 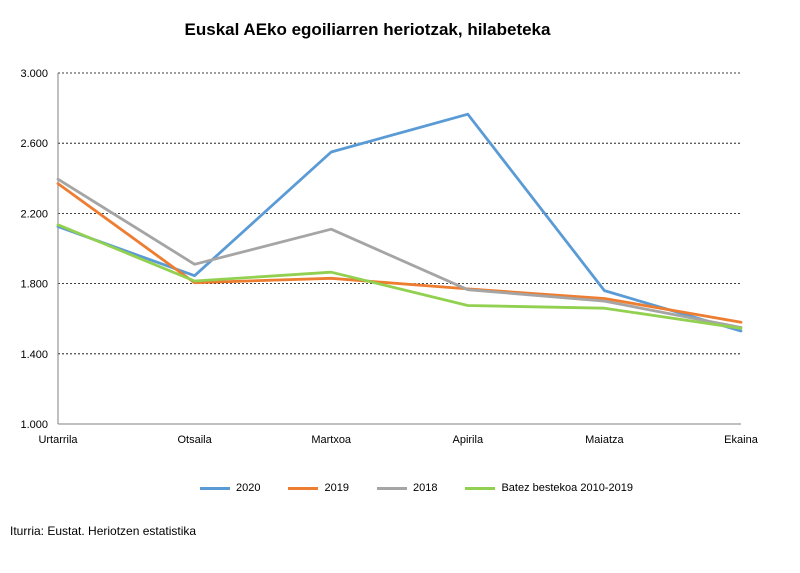 What do you see at coordinates (425, 488) in the screenshot?
I see `legend-label: 2018` at bounding box center [425, 488].